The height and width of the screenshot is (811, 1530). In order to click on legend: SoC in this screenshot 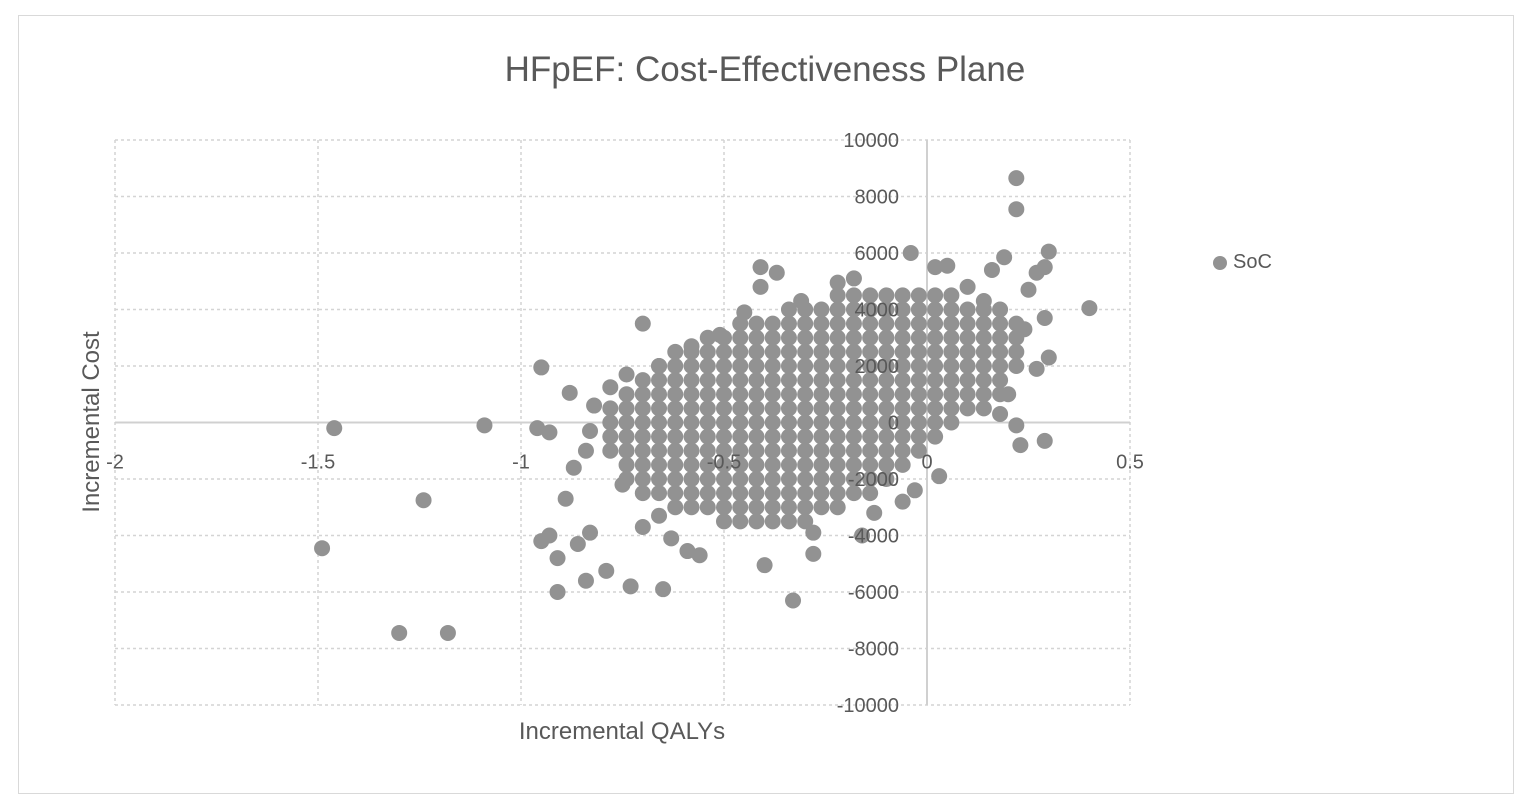, I will do `click(1242, 262)`.